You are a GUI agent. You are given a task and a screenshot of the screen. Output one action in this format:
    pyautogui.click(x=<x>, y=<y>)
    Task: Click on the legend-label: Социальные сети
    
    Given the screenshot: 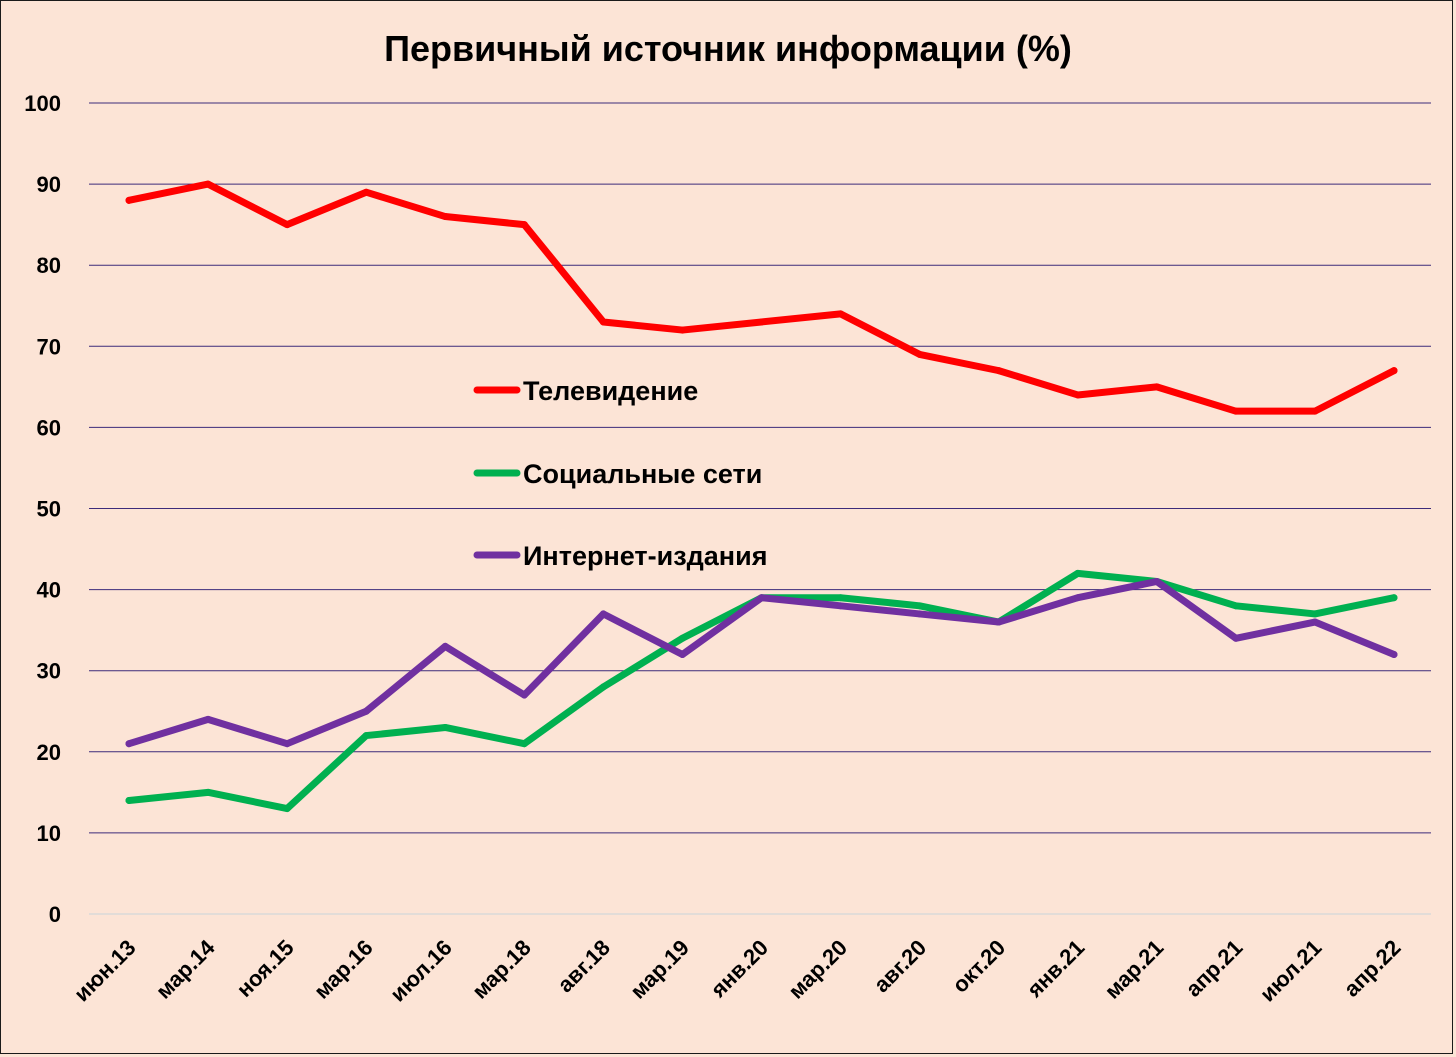 What is the action you would take?
    pyautogui.click(x=642, y=474)
    